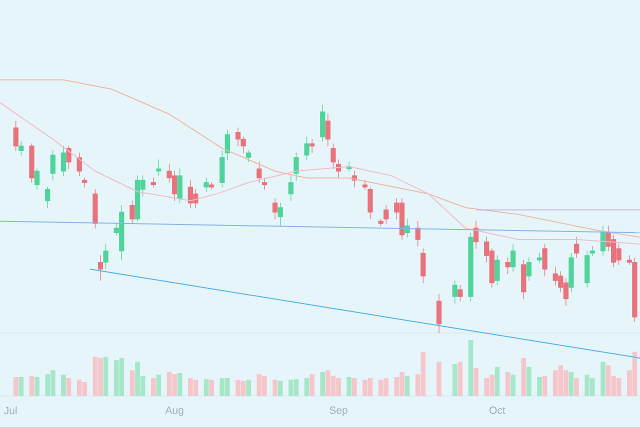  What do you see at coordinates (174, 411) in the screenshot?
I see `x-tick-label: Aug` at bounding box center [174, 411].